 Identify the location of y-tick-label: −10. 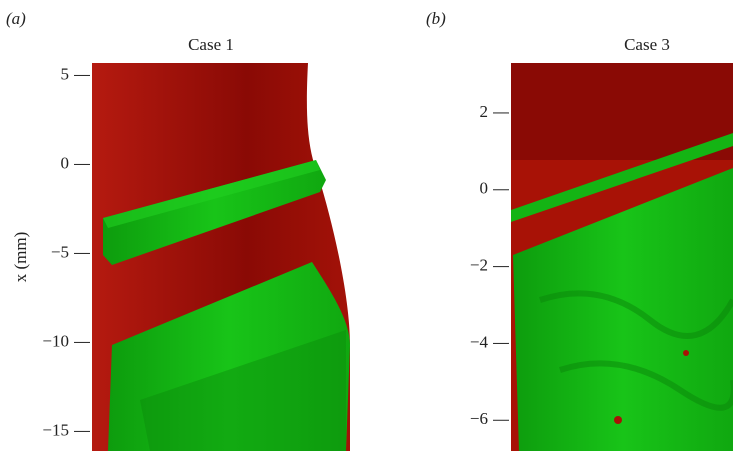
(55, 340).